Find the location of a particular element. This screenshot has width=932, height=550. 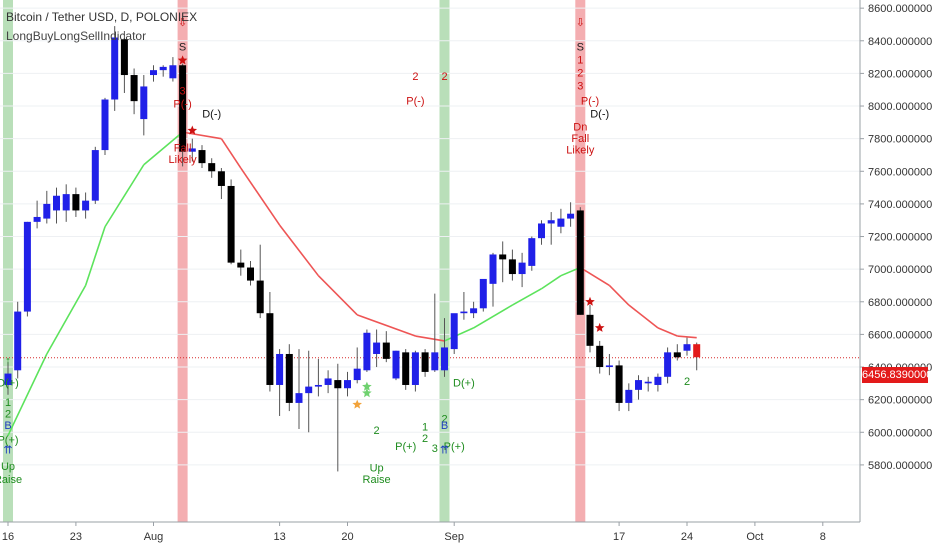

signal-label: P(-) is located at coordinates (590, 101).